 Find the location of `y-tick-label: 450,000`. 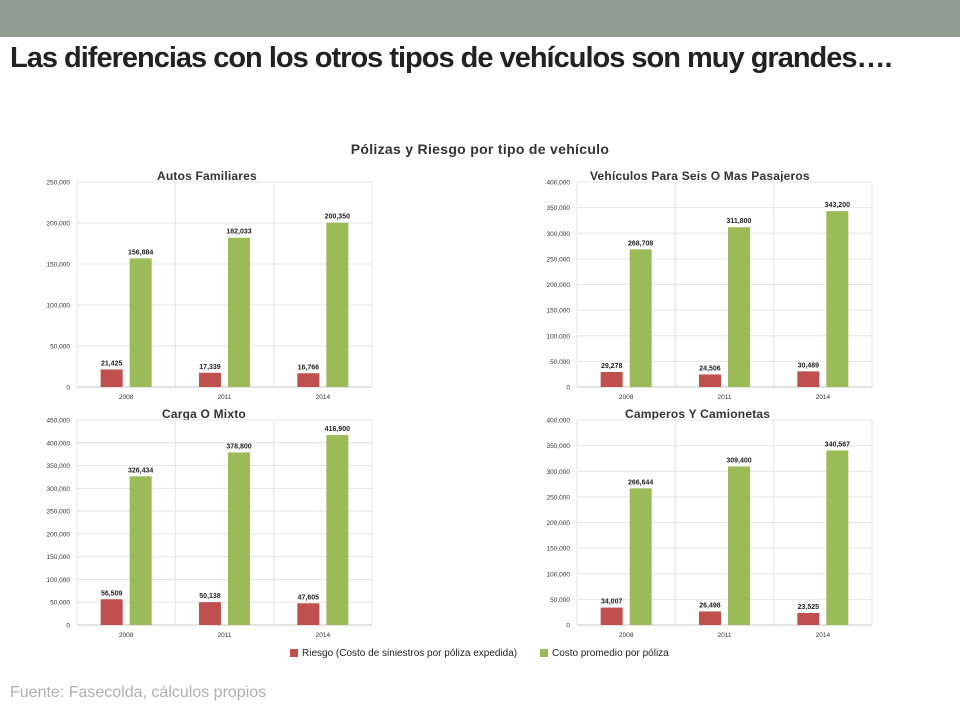

y-tick-label: 450,000 is located at coordinates (59, 421).